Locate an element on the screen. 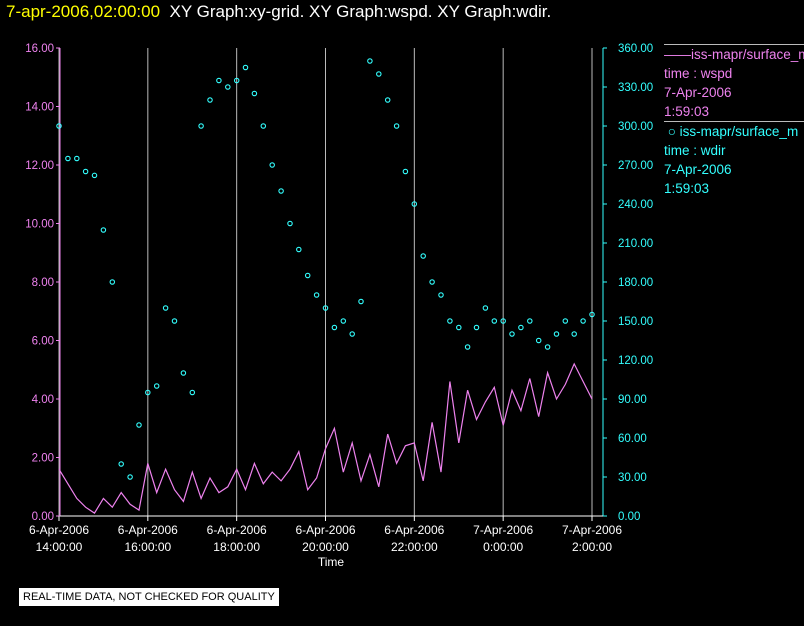 The height and width of the screenshot is (626, 804). right-tick-label: 210.00 is located at coordinates (635, 244).